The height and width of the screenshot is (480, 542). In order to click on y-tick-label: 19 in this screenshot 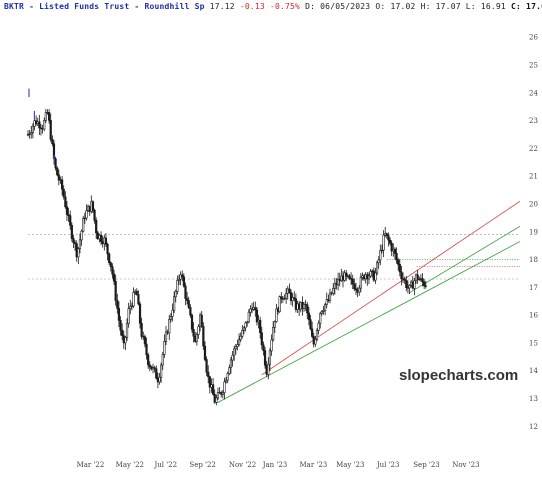, I will do `click(533, 232)`.